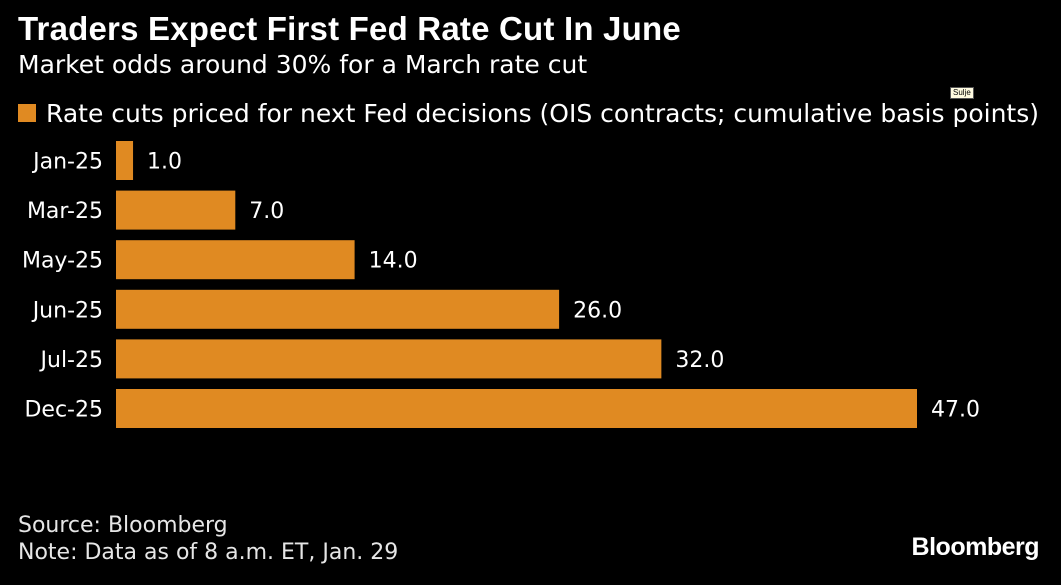 The width and height of the screenshot is (1061, 585). I want to click on value-label: 32.0, so click(699, 360).